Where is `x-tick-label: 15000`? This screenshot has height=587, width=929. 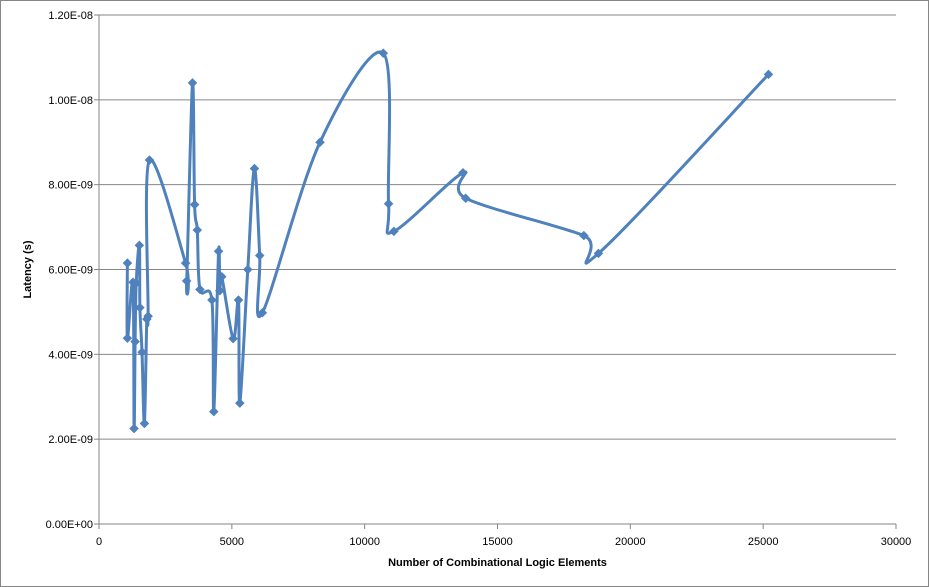 x-tick-label: 15000 is located at coordinates (497, 542).